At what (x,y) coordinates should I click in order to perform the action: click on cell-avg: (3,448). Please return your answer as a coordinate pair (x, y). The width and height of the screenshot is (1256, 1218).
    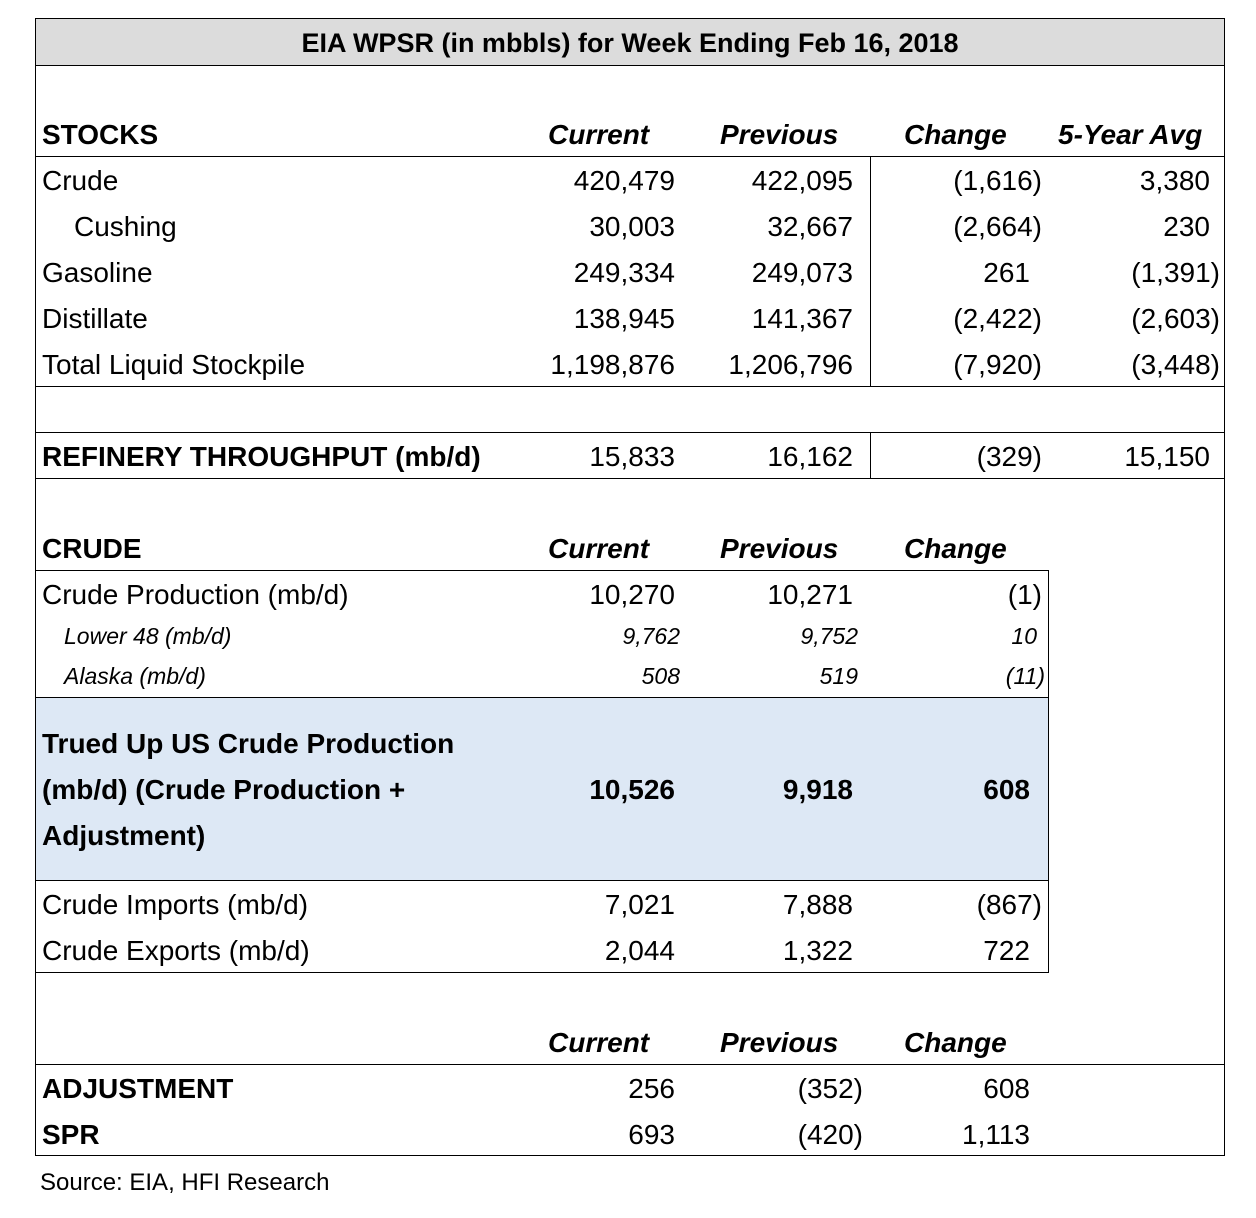
    Looking at the image, I should click on (1175, 364).